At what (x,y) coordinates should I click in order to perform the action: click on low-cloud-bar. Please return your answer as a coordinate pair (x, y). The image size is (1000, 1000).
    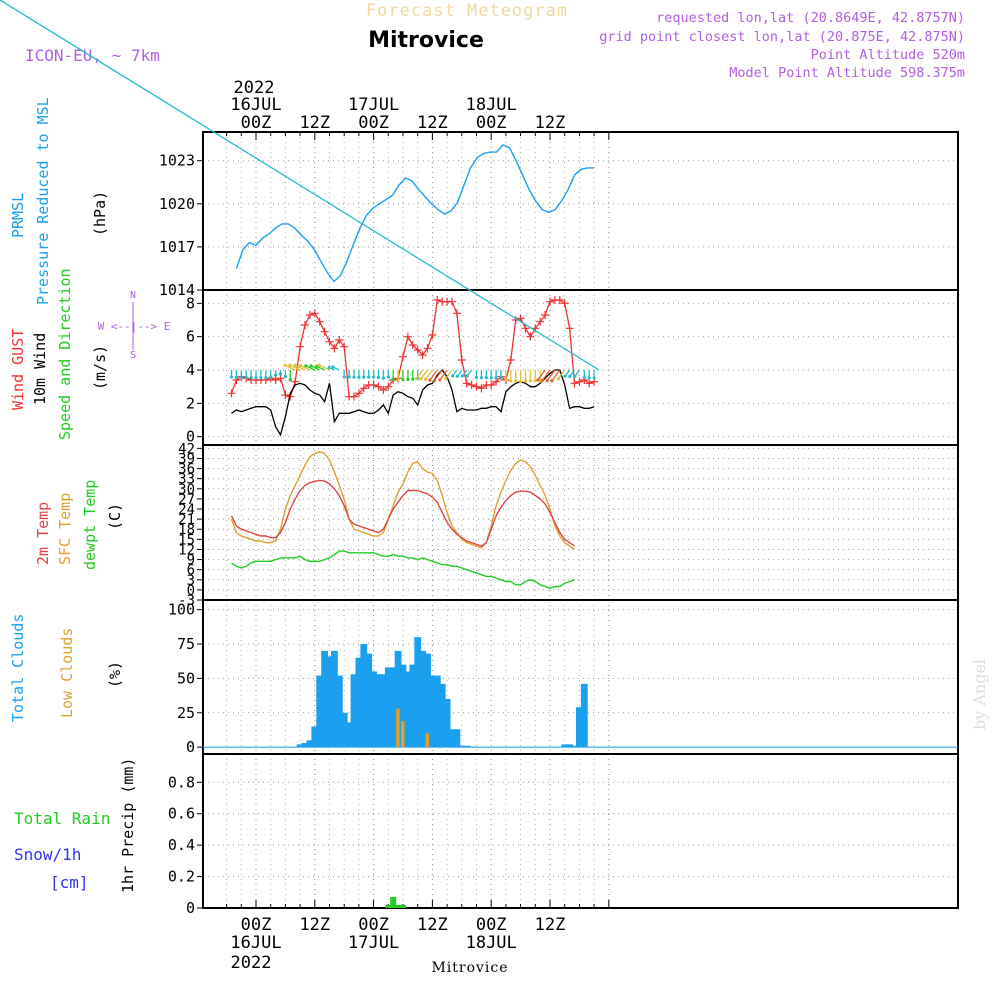
    Looking at the image, I should click on (398, 728).